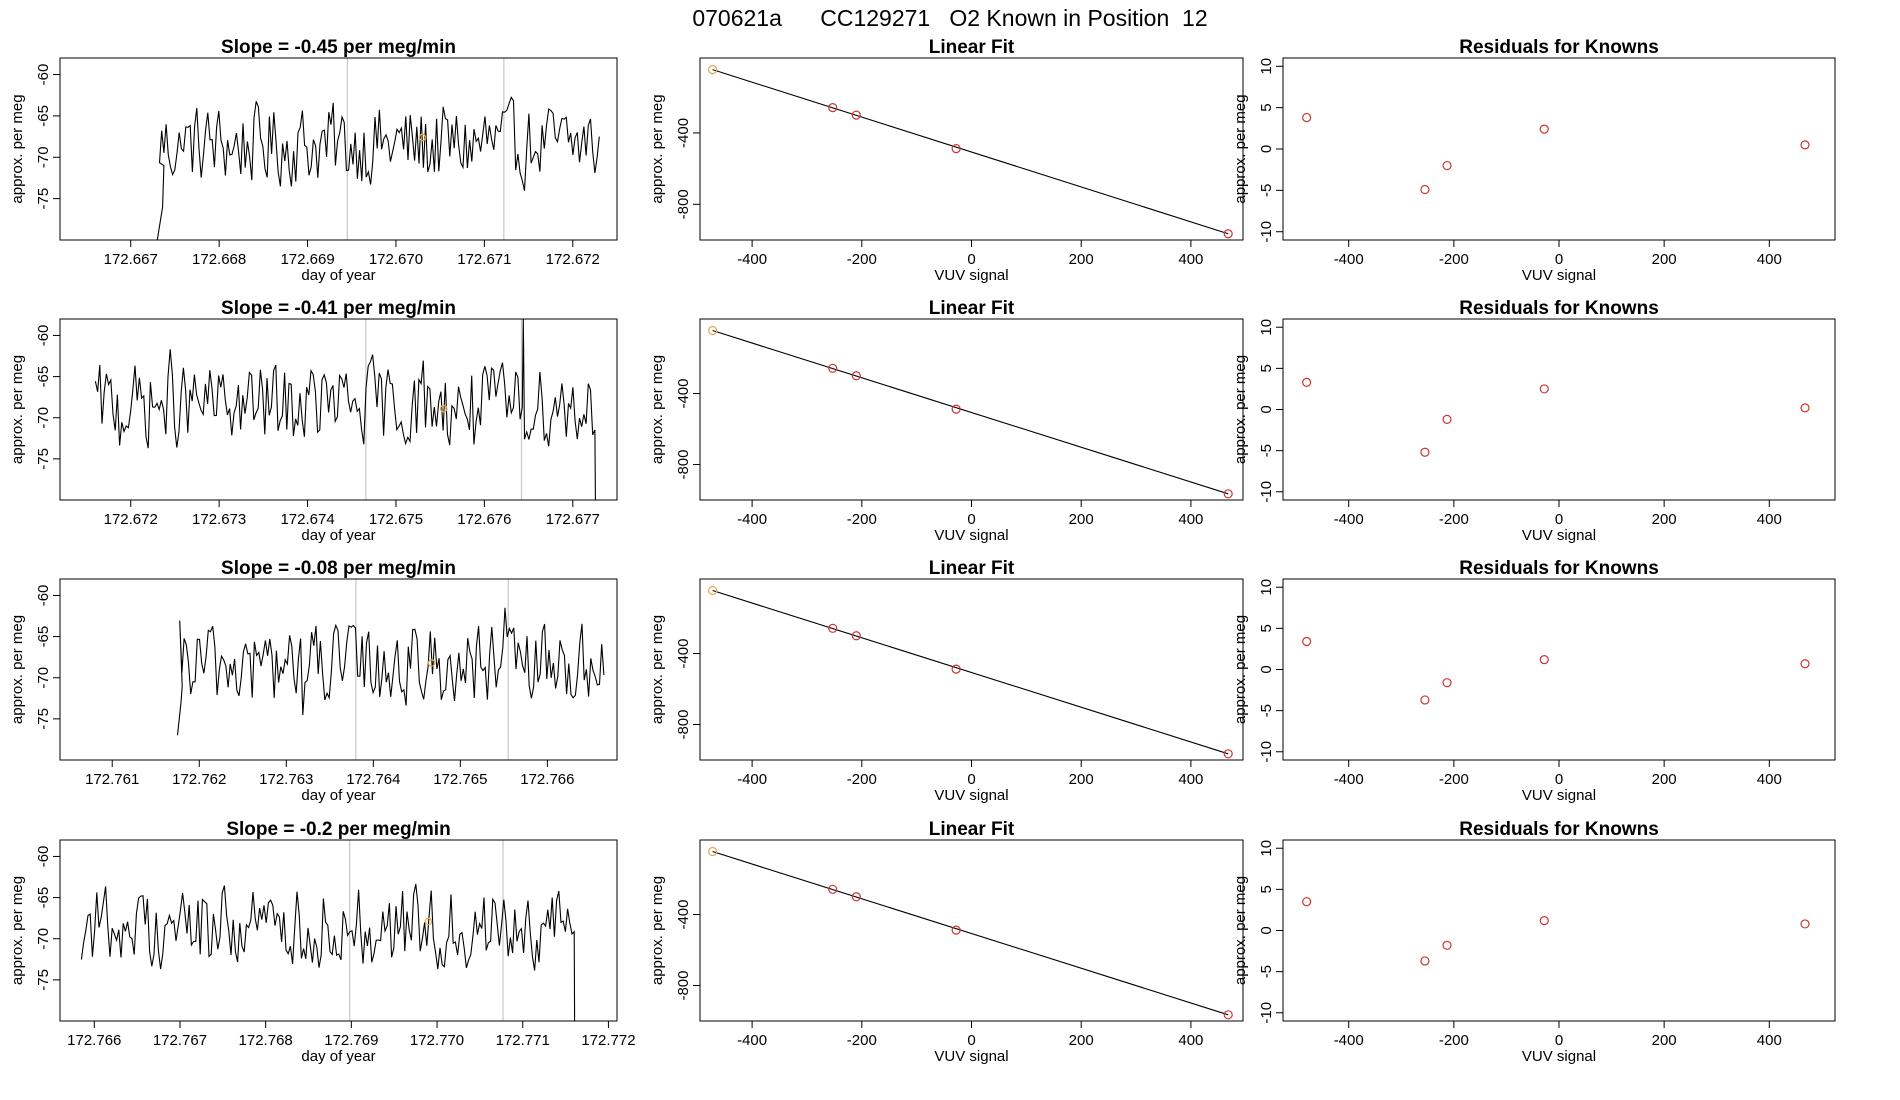 This screenshot has width=1900, height=1100. What do you see at coordinates (307, 259) in the screenshot?
I see `x-tick-label: 172.669` at bounding box center [307, 259].